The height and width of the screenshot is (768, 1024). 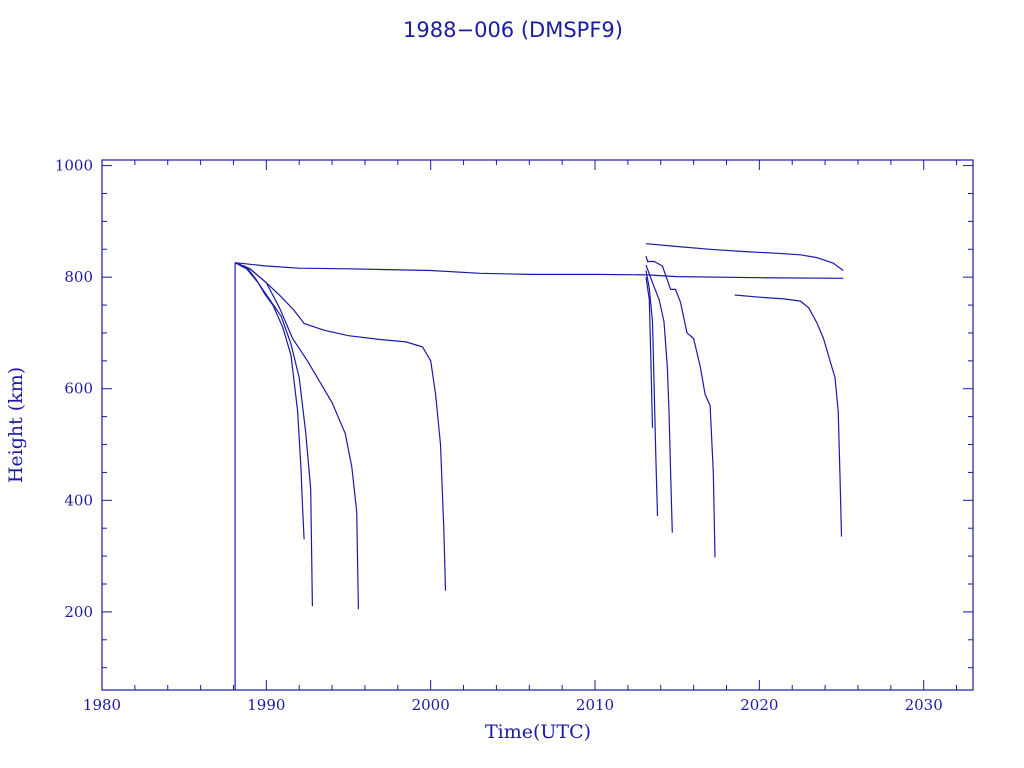 What do you see at coordinates (513, 30) in the screenshot?
I see `chart-title: 1988−006 (DMSPF9)` at bounding box center [513, 30].